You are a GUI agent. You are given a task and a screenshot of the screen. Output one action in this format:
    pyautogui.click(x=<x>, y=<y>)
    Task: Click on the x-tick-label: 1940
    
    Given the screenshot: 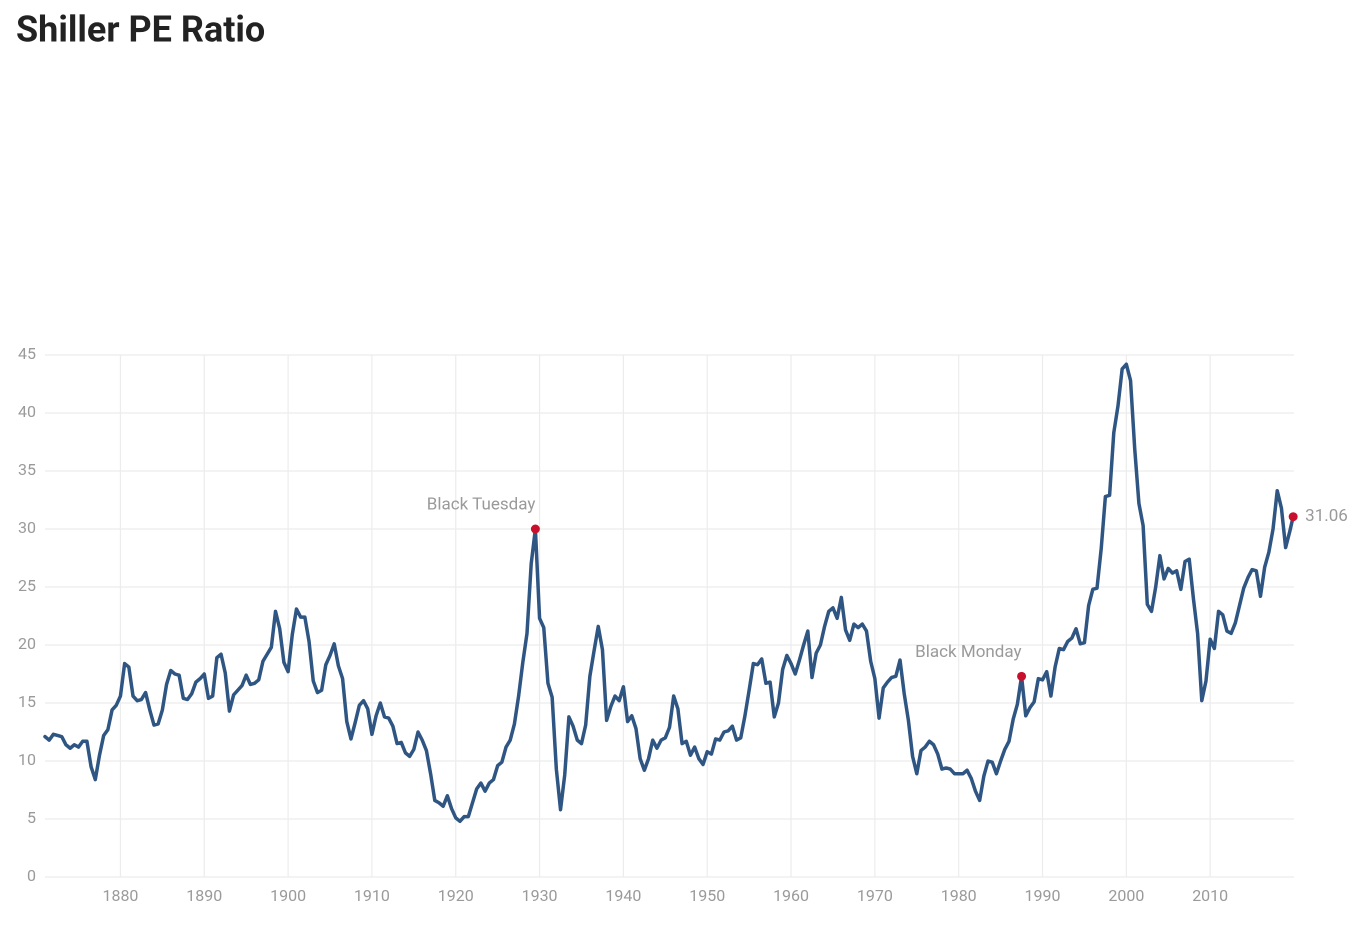 What is the action you would take?
    pyautogui.click(x=623, y=895)
    